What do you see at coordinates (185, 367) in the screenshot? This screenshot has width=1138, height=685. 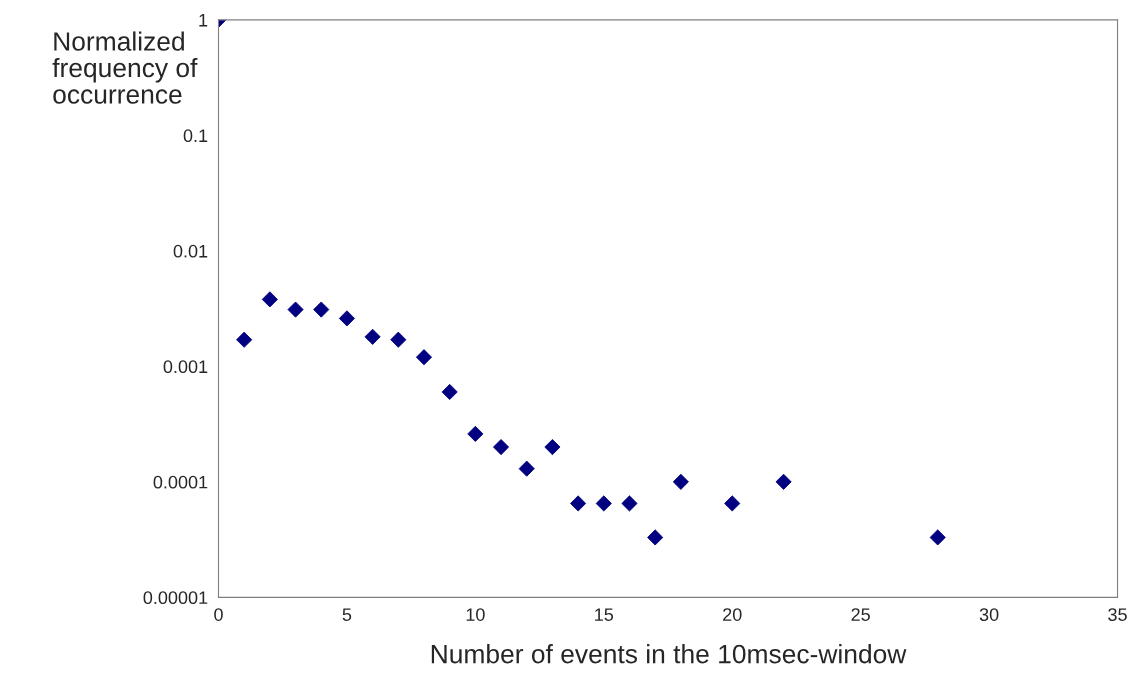 I see `y-tick-label: 0.001` at bounding box center [185, 367].